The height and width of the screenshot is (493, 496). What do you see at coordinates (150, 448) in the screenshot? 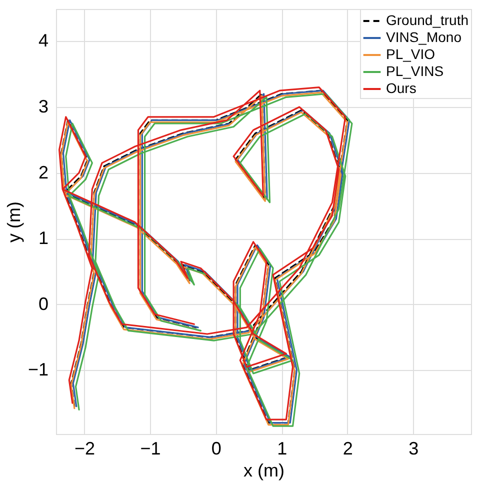
I see `x-tick-label: −1` at bounding box center [150, 448].